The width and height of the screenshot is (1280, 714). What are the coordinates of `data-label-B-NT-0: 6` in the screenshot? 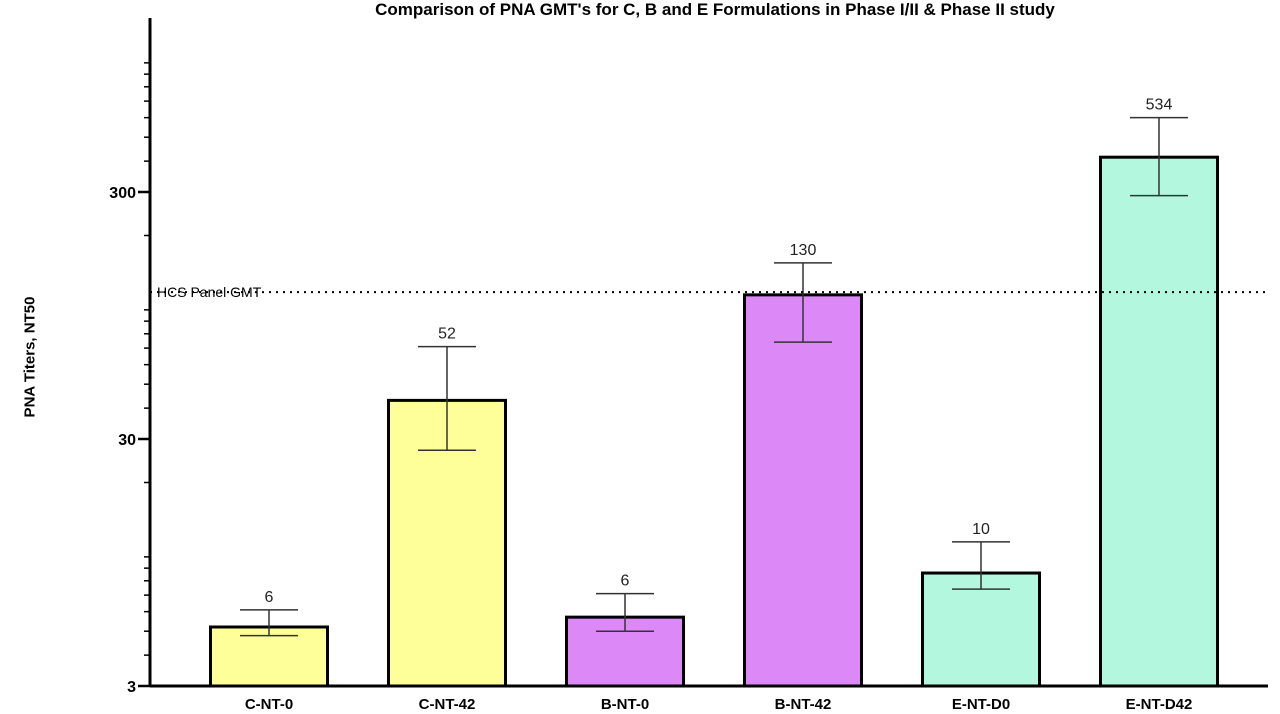 It's located at (625, 581).